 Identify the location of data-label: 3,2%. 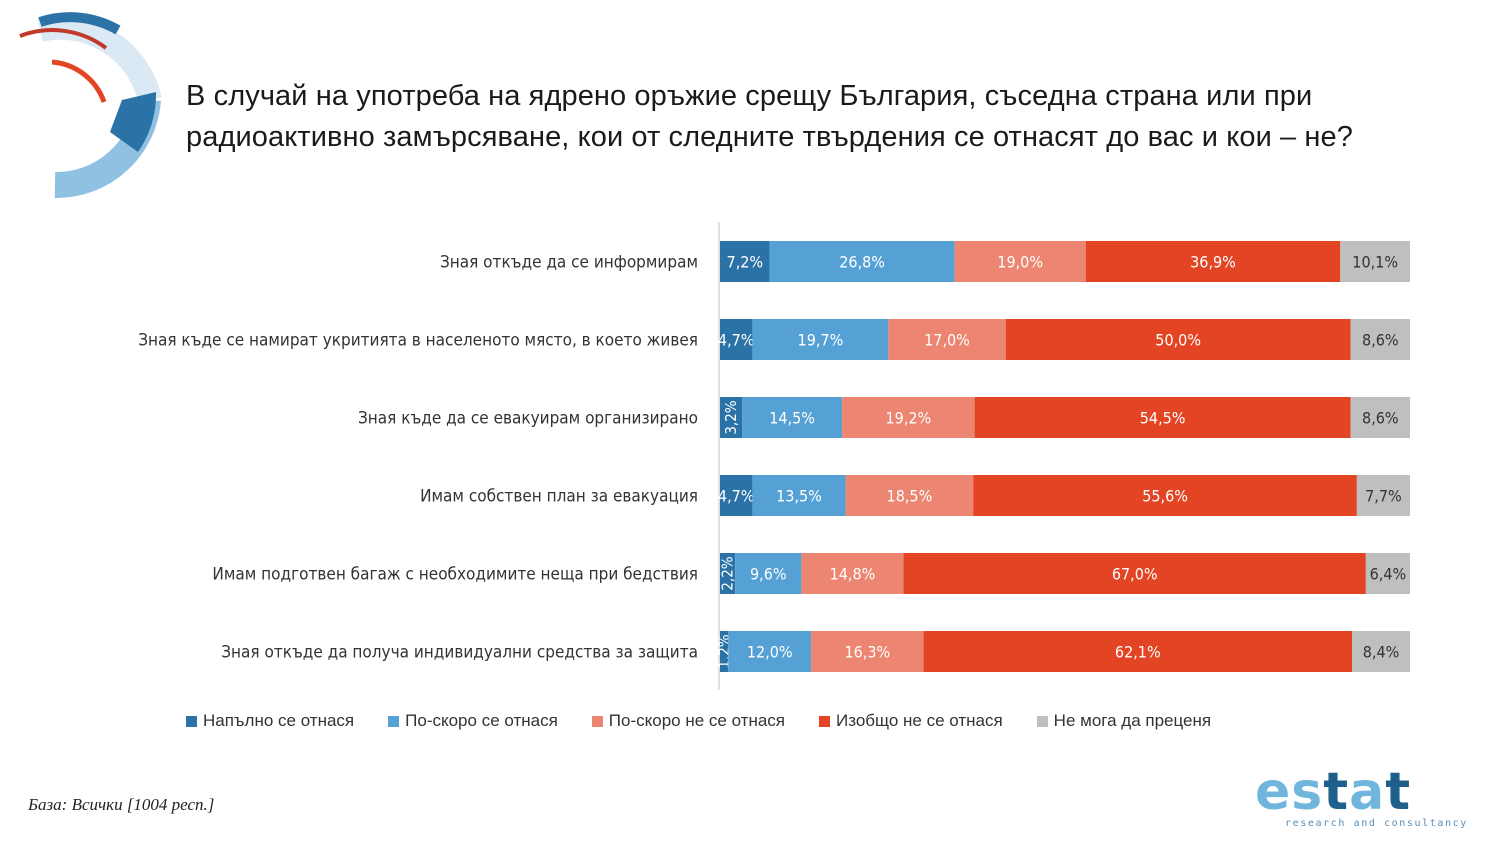
(731, 417).